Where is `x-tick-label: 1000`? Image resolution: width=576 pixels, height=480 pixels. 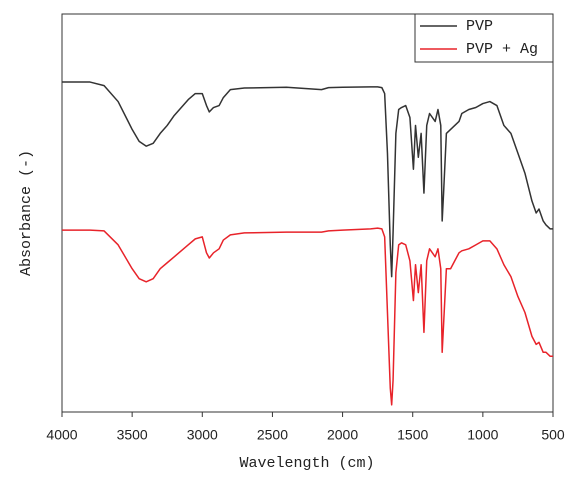
x-tick-label: 1000 is located at coordinates (482, 435).